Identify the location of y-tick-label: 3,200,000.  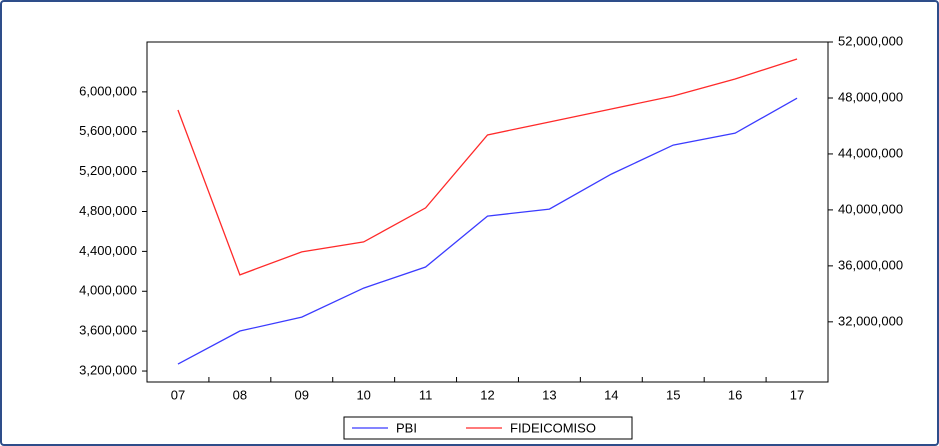
(108, 369).